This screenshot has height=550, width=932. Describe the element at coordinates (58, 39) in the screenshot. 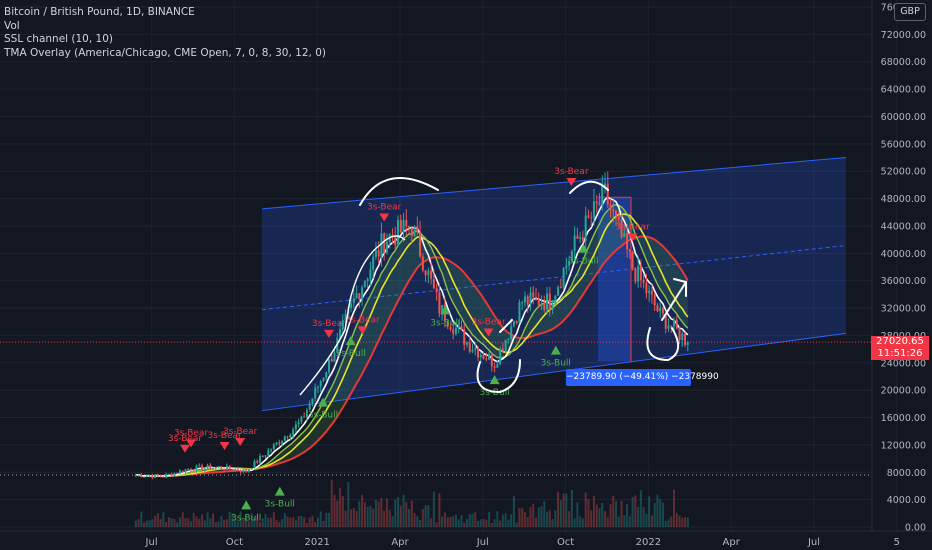

I see `indicator-ssl: SSL channel (10, 10)` at that location.